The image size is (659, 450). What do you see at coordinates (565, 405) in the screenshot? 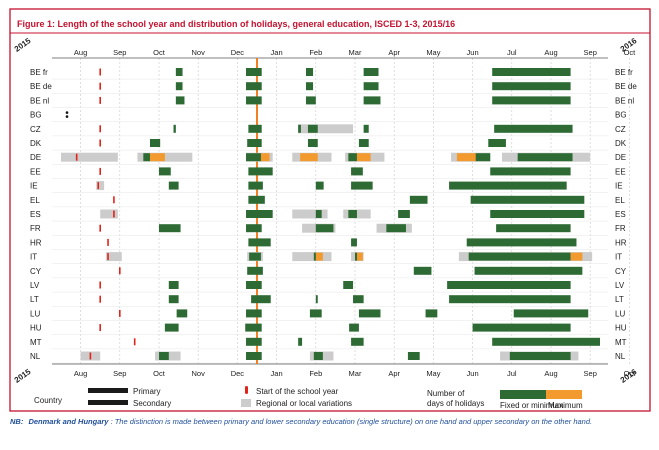
I see `legend-maximum-label: Maximum` at bounding box center [565, 405].